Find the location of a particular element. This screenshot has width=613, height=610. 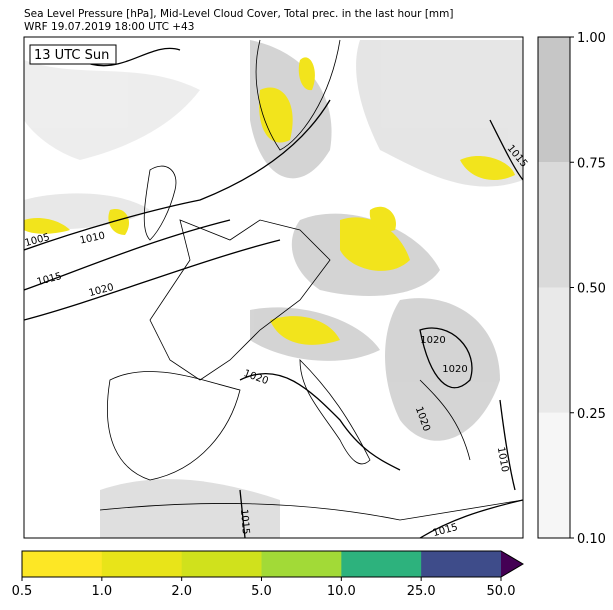

colorbar-extend is located at coordinates (512, 564).